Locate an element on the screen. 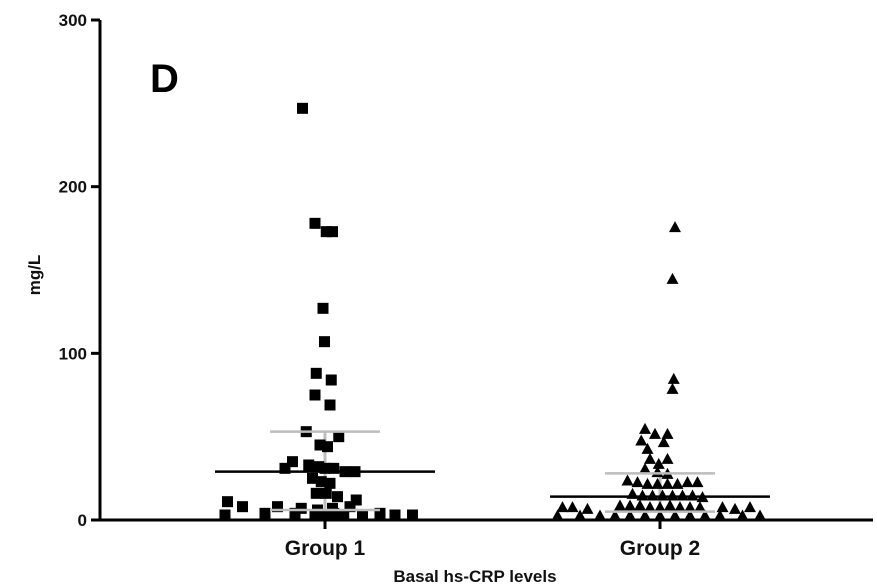  y-ticks: 0 100 200 300 is located at coordinates (79, 270).